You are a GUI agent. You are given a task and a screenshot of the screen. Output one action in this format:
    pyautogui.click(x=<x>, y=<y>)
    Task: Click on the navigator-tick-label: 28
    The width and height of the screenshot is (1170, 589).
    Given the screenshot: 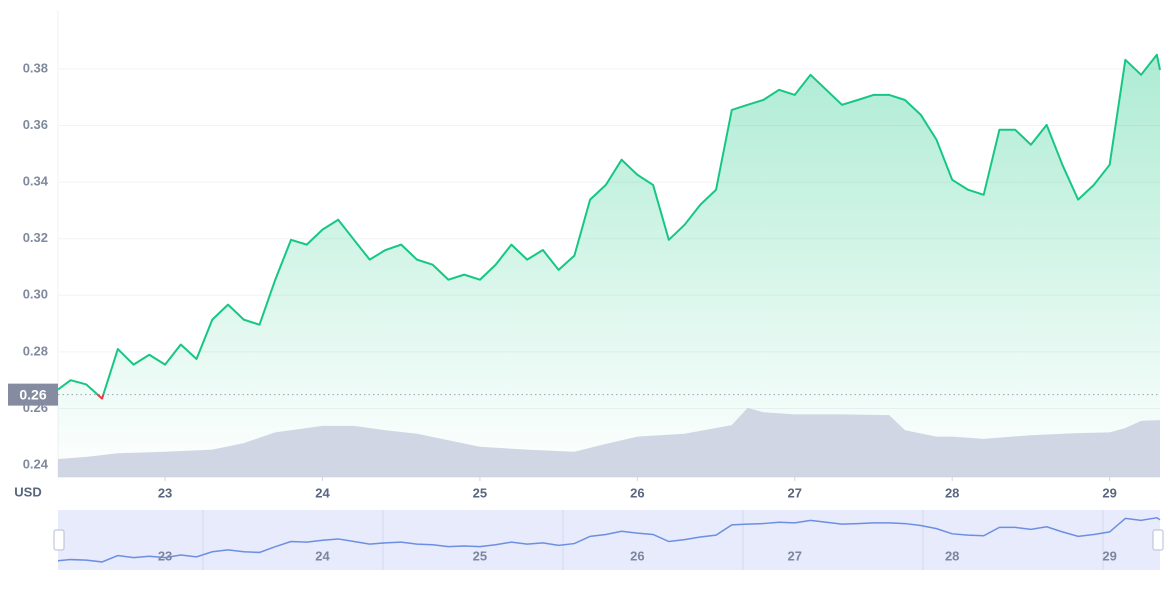 What is the action you would take?
    pyautogui.click(x=952, y=555)
    